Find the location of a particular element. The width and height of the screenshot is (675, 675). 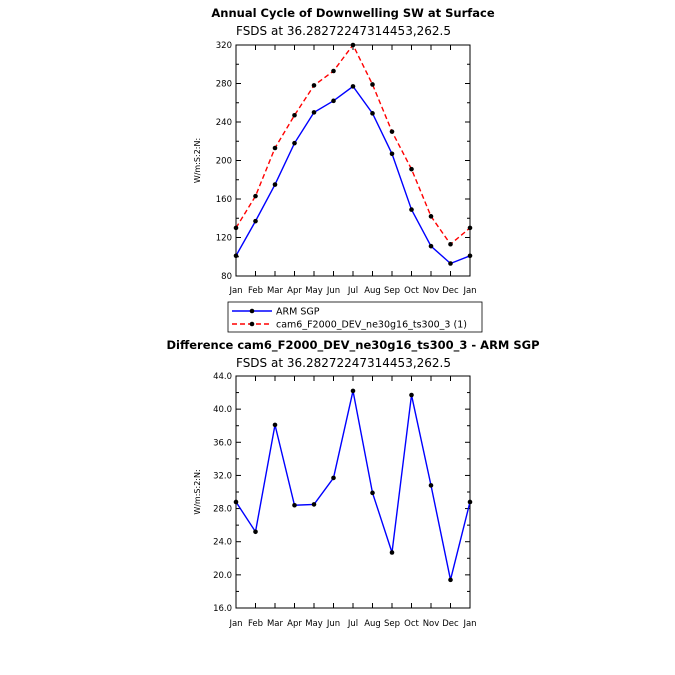

y-tick-label: 120 is located at coordinates (224, 239).